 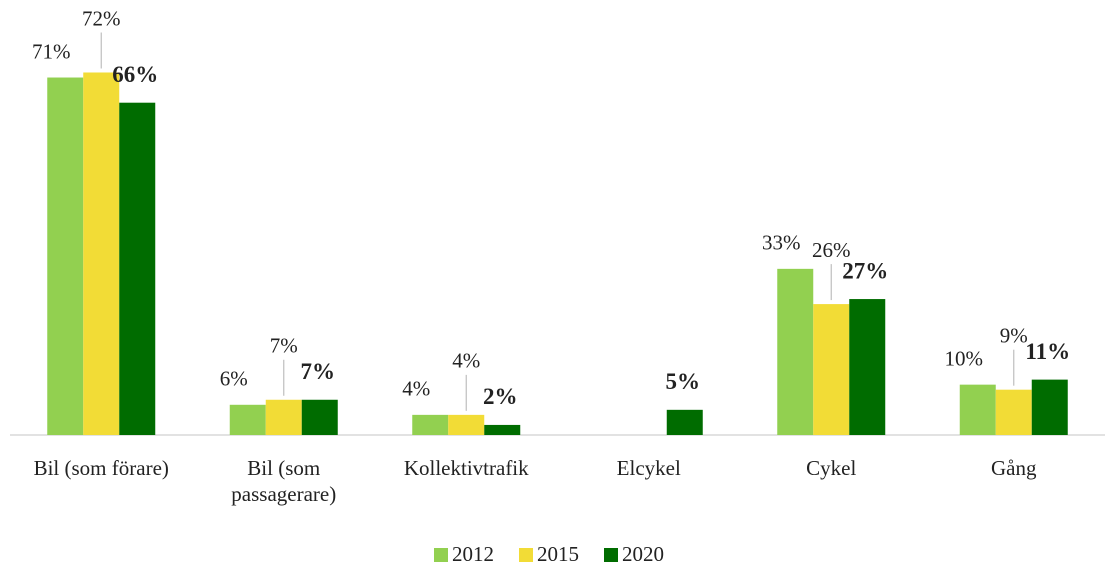 What do you see at coordinates (51, 51) in the screenshot?
I see `data-label: 71%` at bounding box center [51, 51].